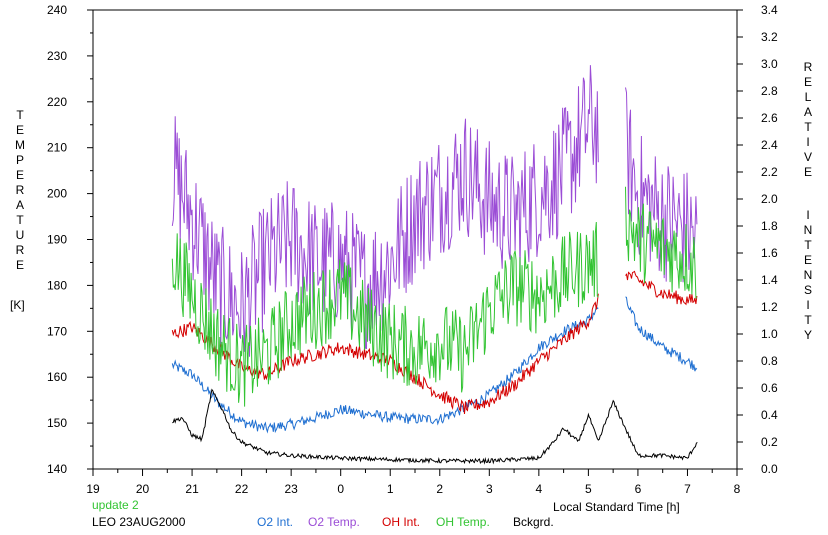 The image size is (828, 535). What do you see at coordinates (616, 507) in the screenshot?
I see `xlabel: Local Standard Time [h]` at bounding box center [616, 507].